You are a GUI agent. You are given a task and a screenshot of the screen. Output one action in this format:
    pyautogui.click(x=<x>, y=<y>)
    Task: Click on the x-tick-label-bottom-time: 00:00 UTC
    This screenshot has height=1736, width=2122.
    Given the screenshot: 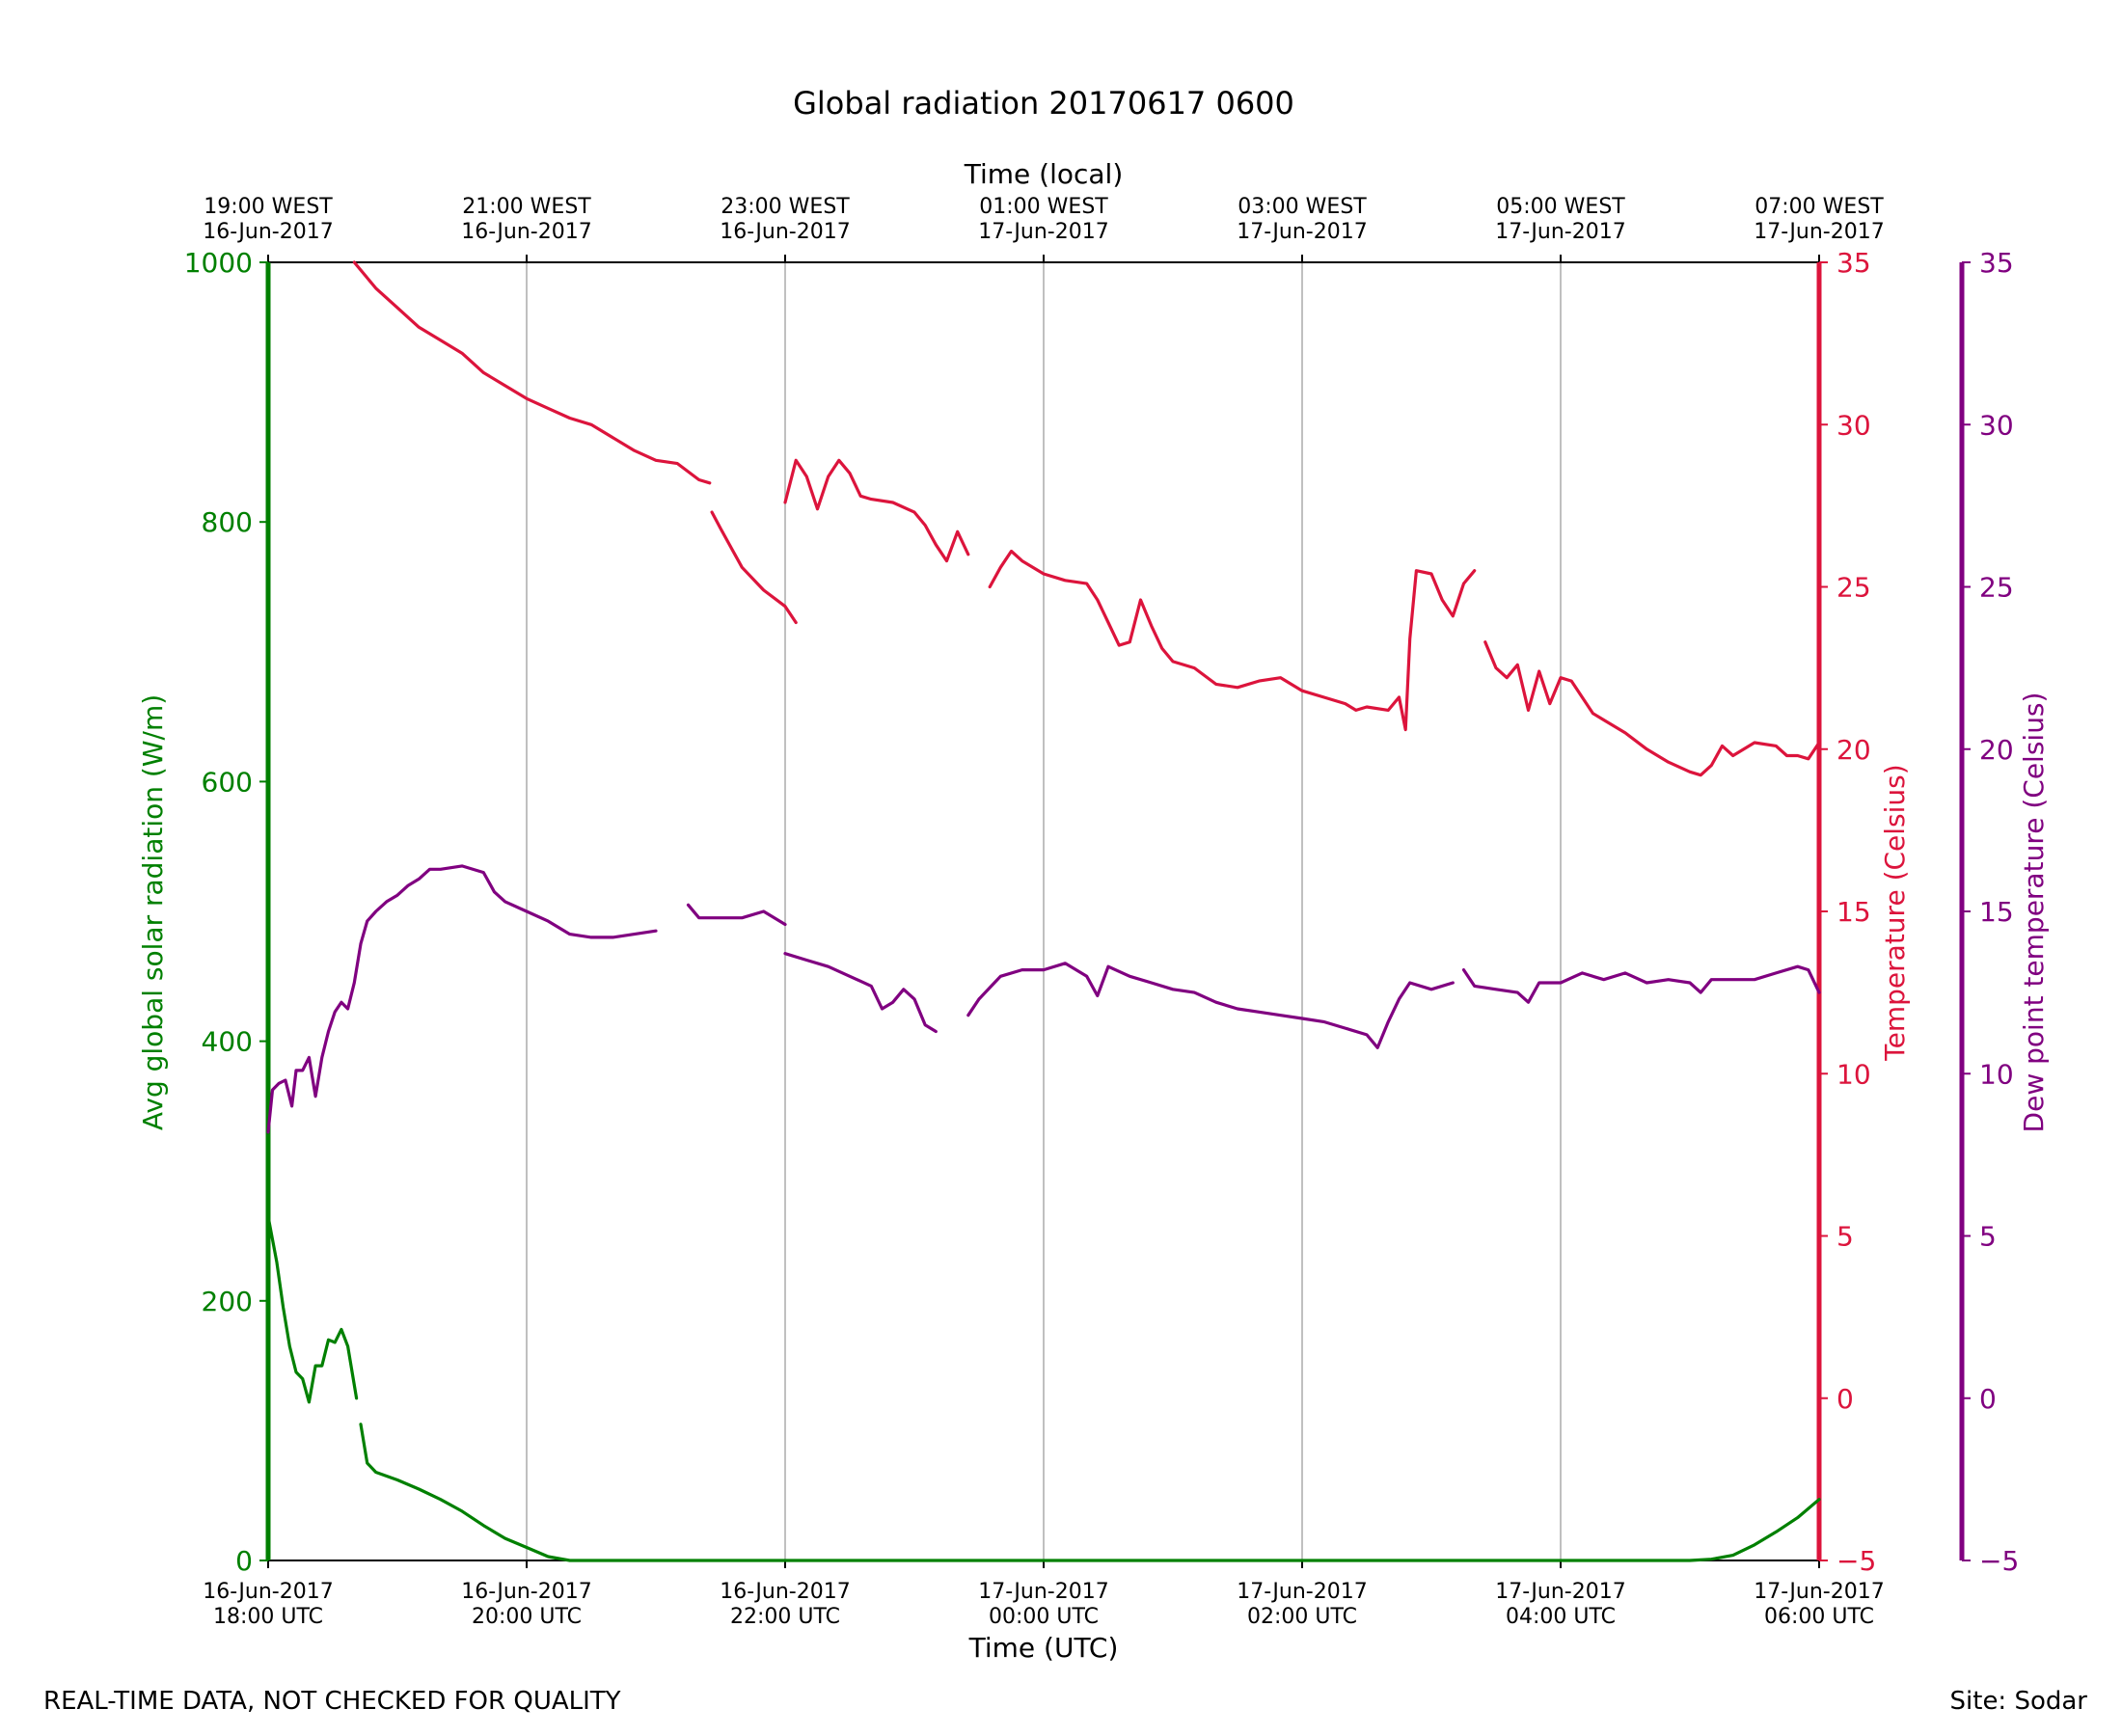 What is the action you would take?
    pyautogui.click(x=1044, y=1617)
    